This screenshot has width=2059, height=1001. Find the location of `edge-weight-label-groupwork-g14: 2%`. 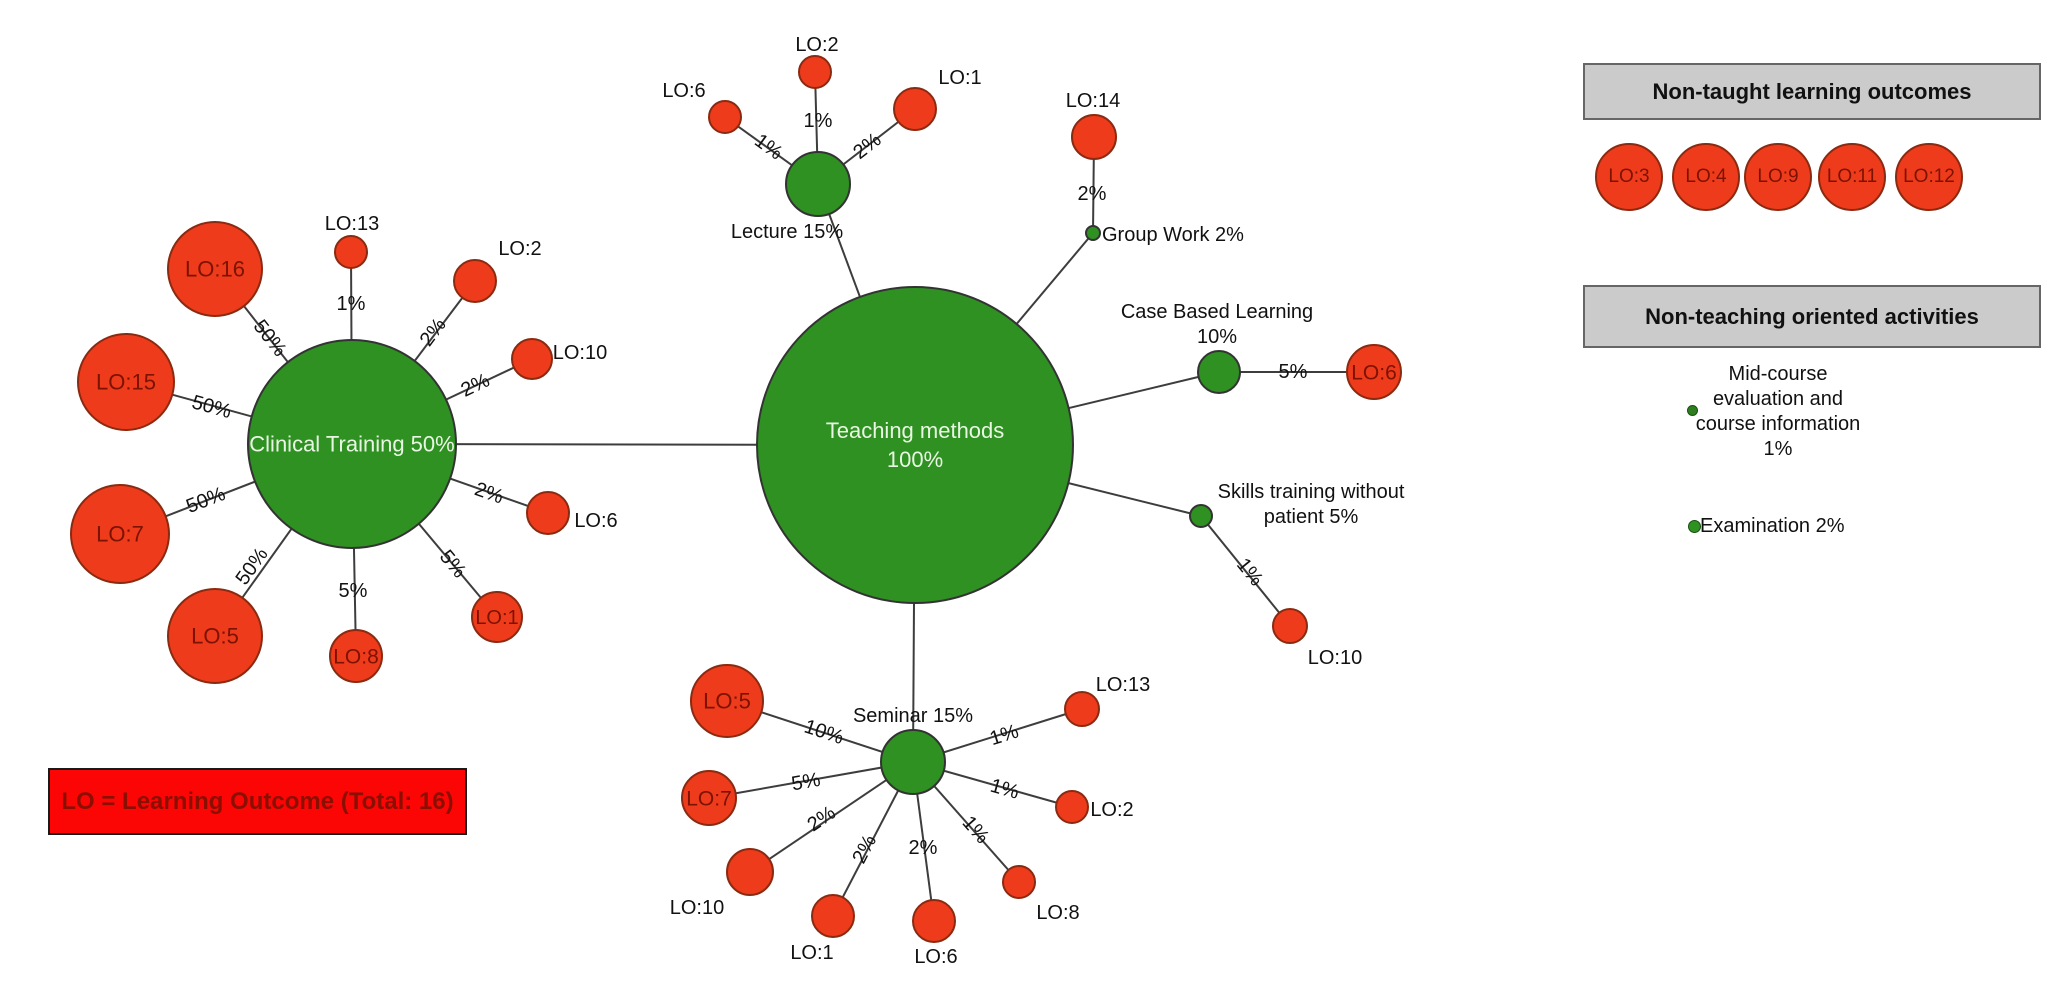

edge-weight-label-groupwork-g14: 2% is located at coordinates (1092, 194).